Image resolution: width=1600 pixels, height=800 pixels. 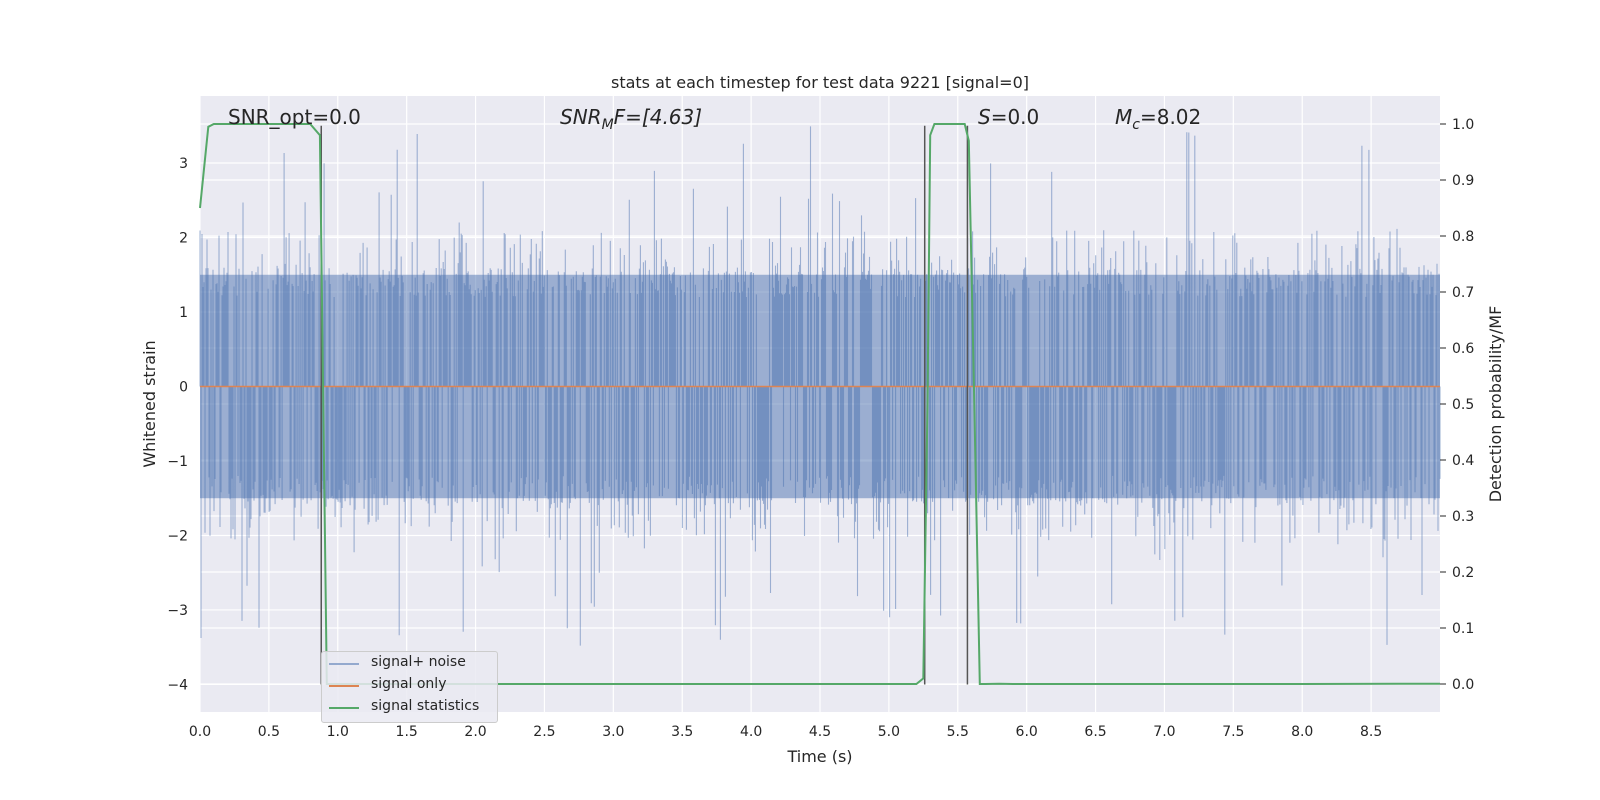 I want to click on y-right-tick-label: 0.5, so click(x=1463, y=405).